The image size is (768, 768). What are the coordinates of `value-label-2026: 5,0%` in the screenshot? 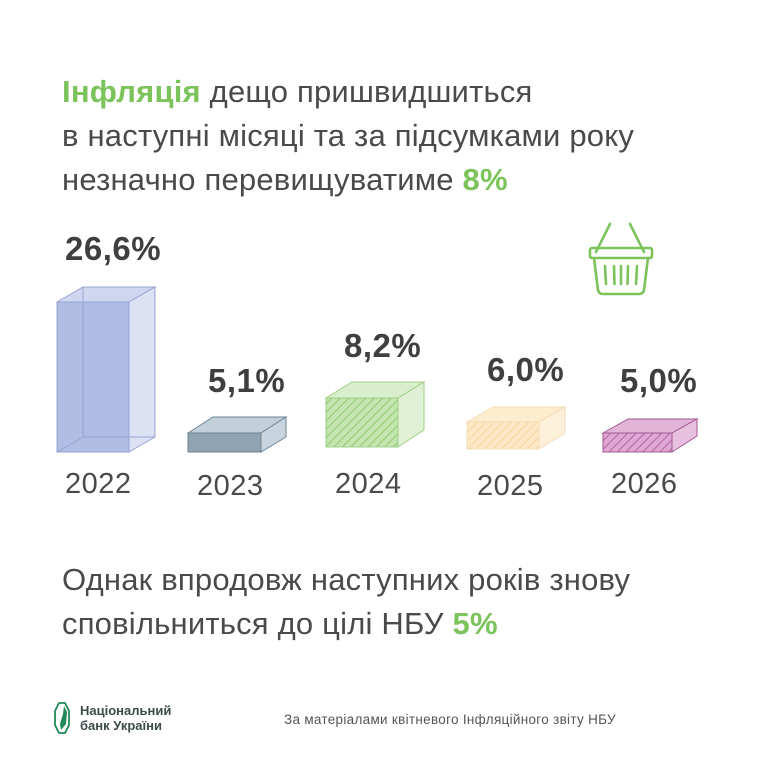 It's located at (659, 380).